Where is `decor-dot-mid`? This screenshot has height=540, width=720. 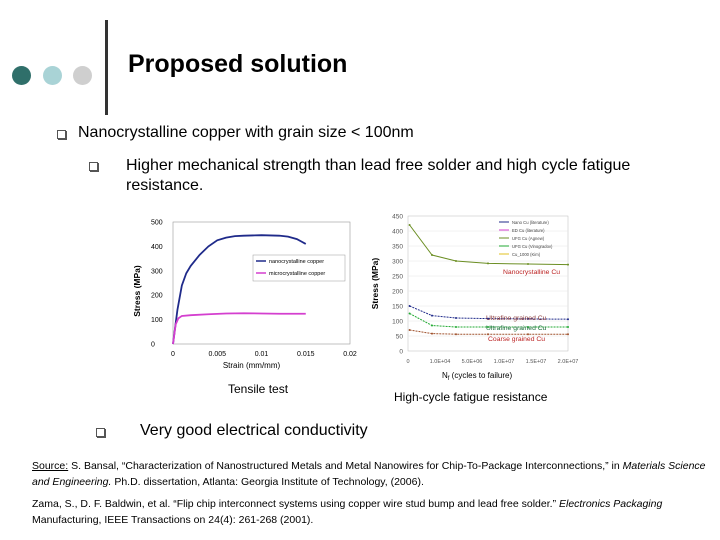
decor-dot-mid is located at coordinates (52, 75).